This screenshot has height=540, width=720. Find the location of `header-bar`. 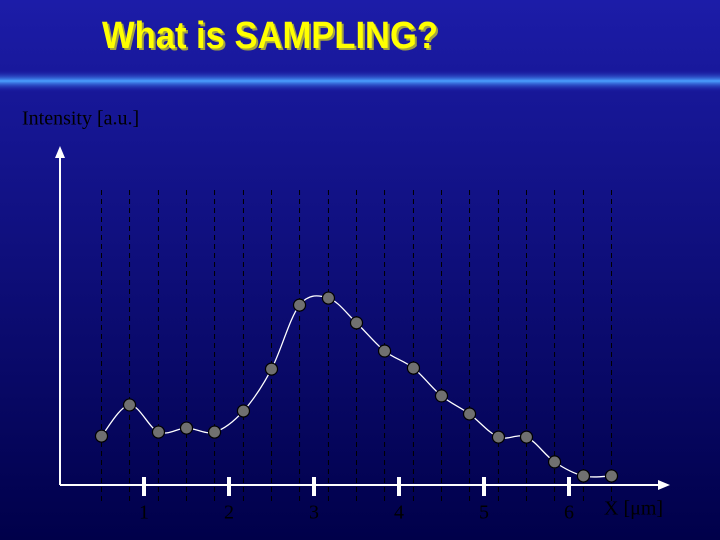

header-bar is located at coordinates (360, 81).